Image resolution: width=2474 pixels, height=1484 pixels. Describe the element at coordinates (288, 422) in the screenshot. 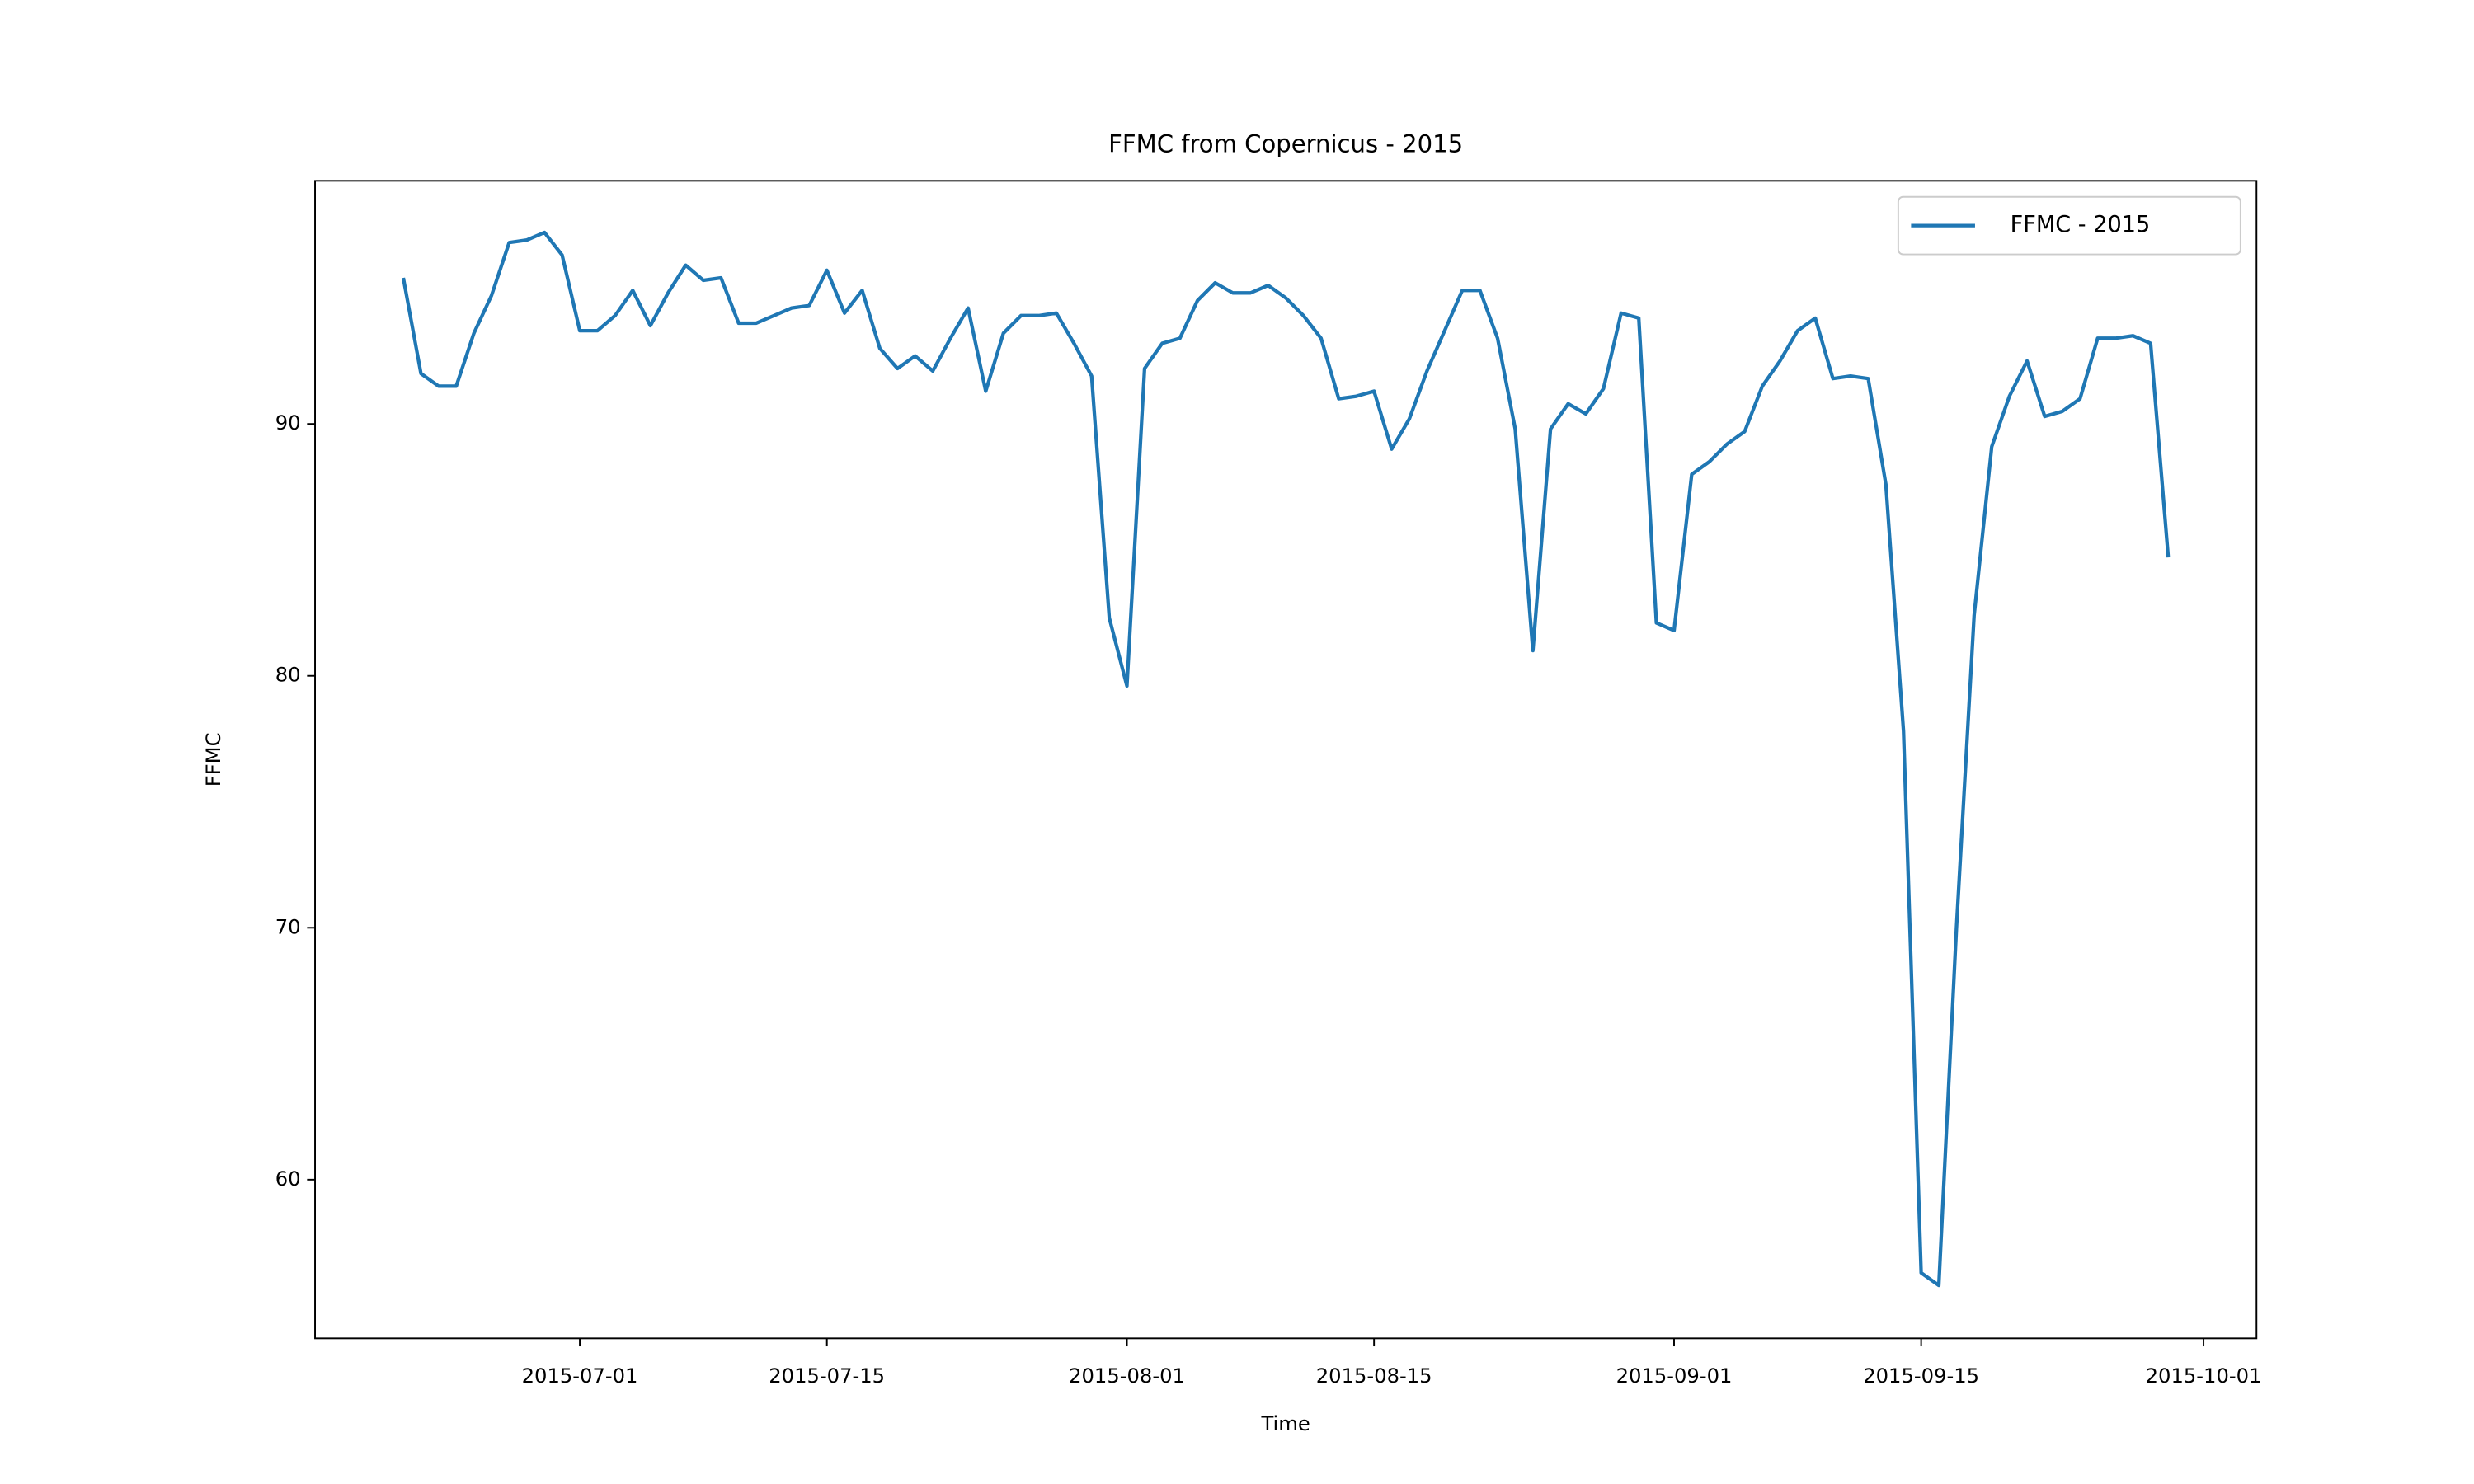

I see `y-tick-label: 90` at that location.